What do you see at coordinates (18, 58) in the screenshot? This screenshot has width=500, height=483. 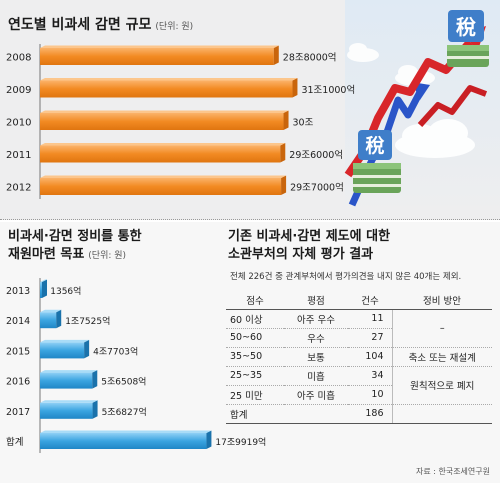 I see `category-label: 2008` at bounding box center [18, 58].